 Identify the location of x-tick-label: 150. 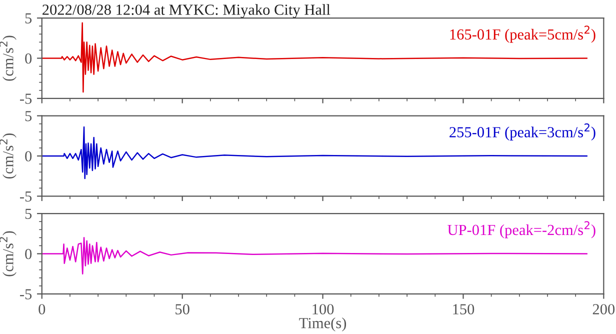
(463, 309).